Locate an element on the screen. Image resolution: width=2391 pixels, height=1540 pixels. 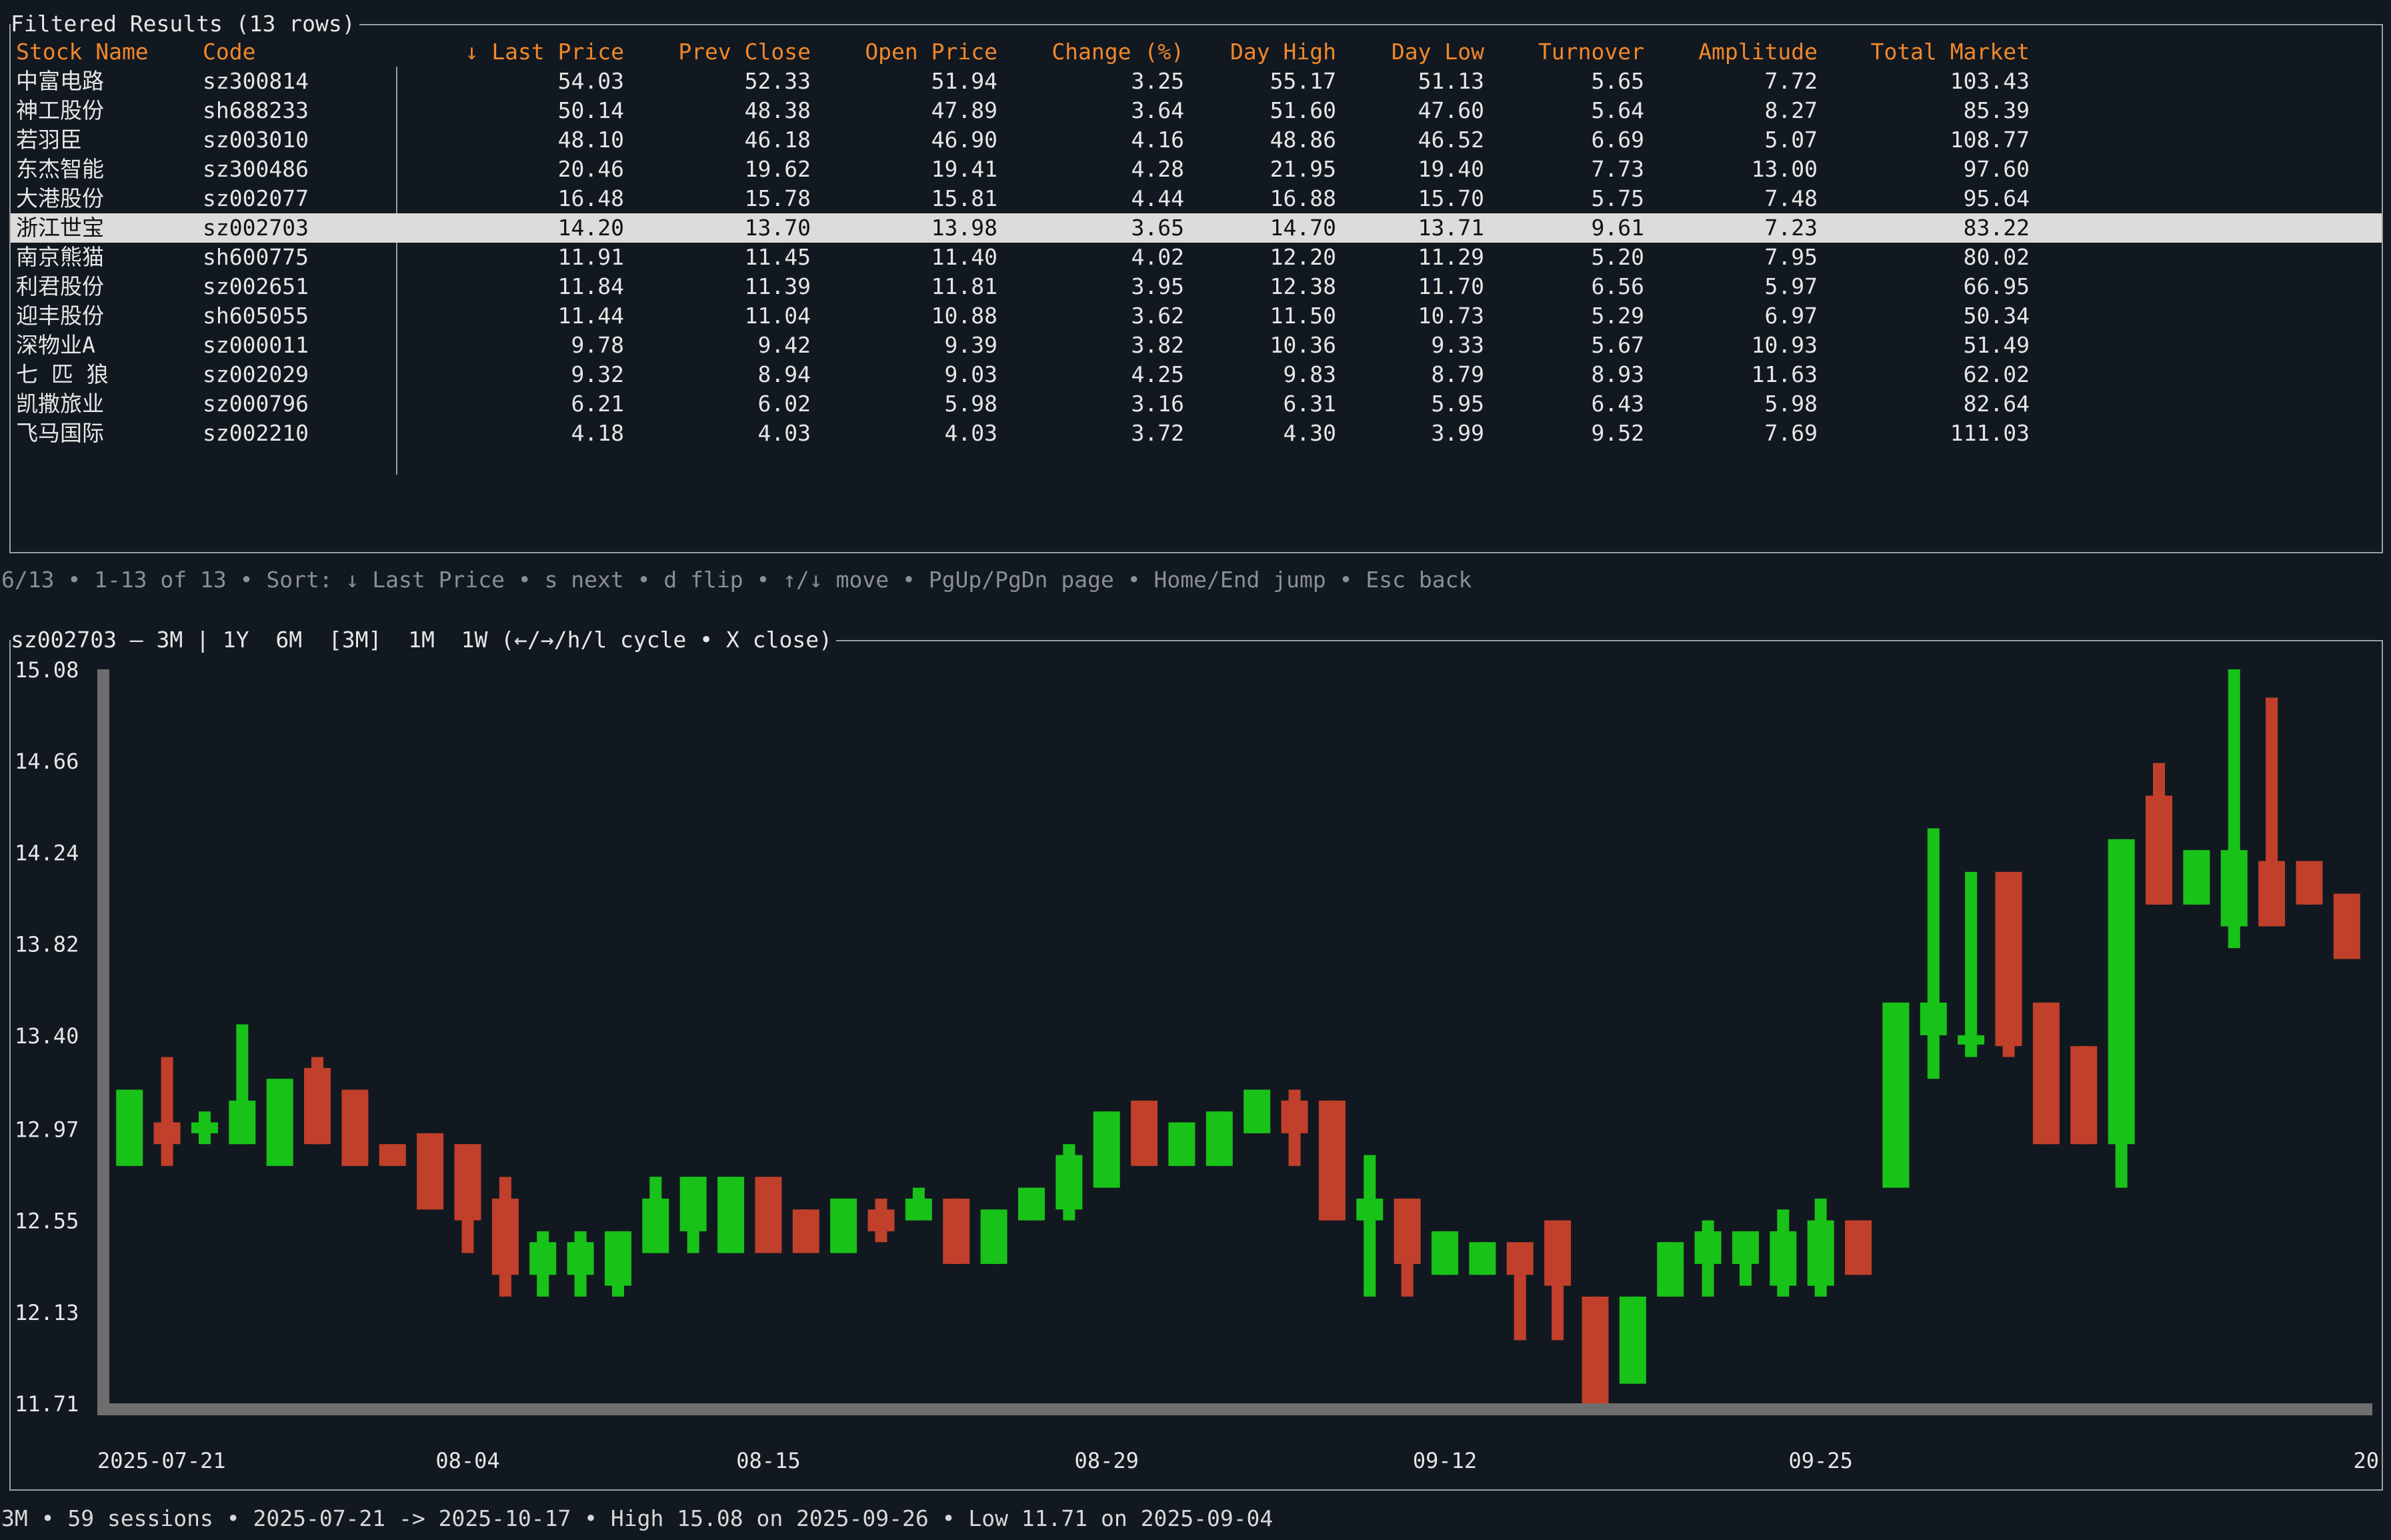
hdr-prev-close: Prev Close is located at coordinates (744, 52).